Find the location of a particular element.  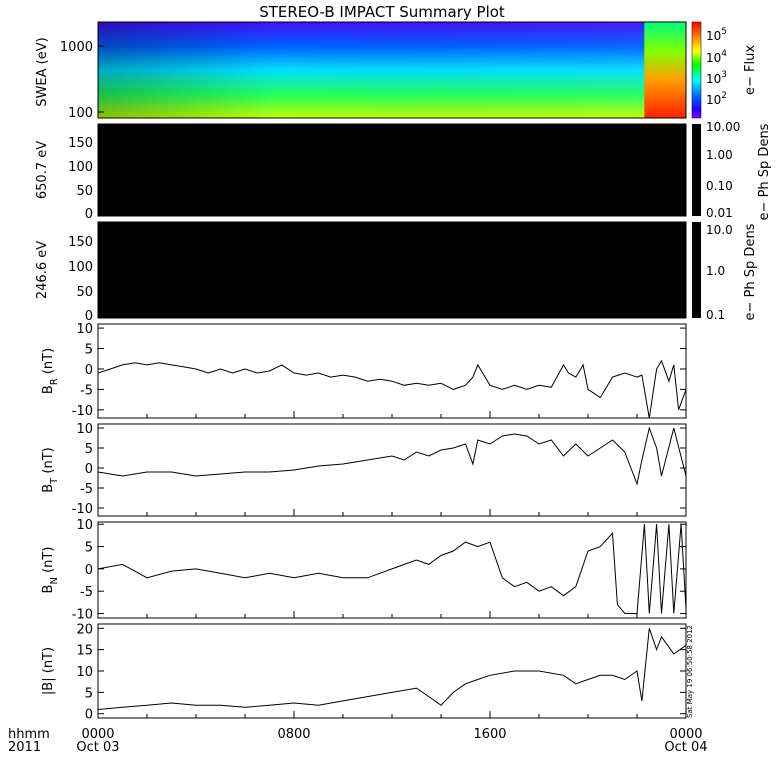

swea-ylabel: SWEA (eV) is located at coordinates (42, 71).